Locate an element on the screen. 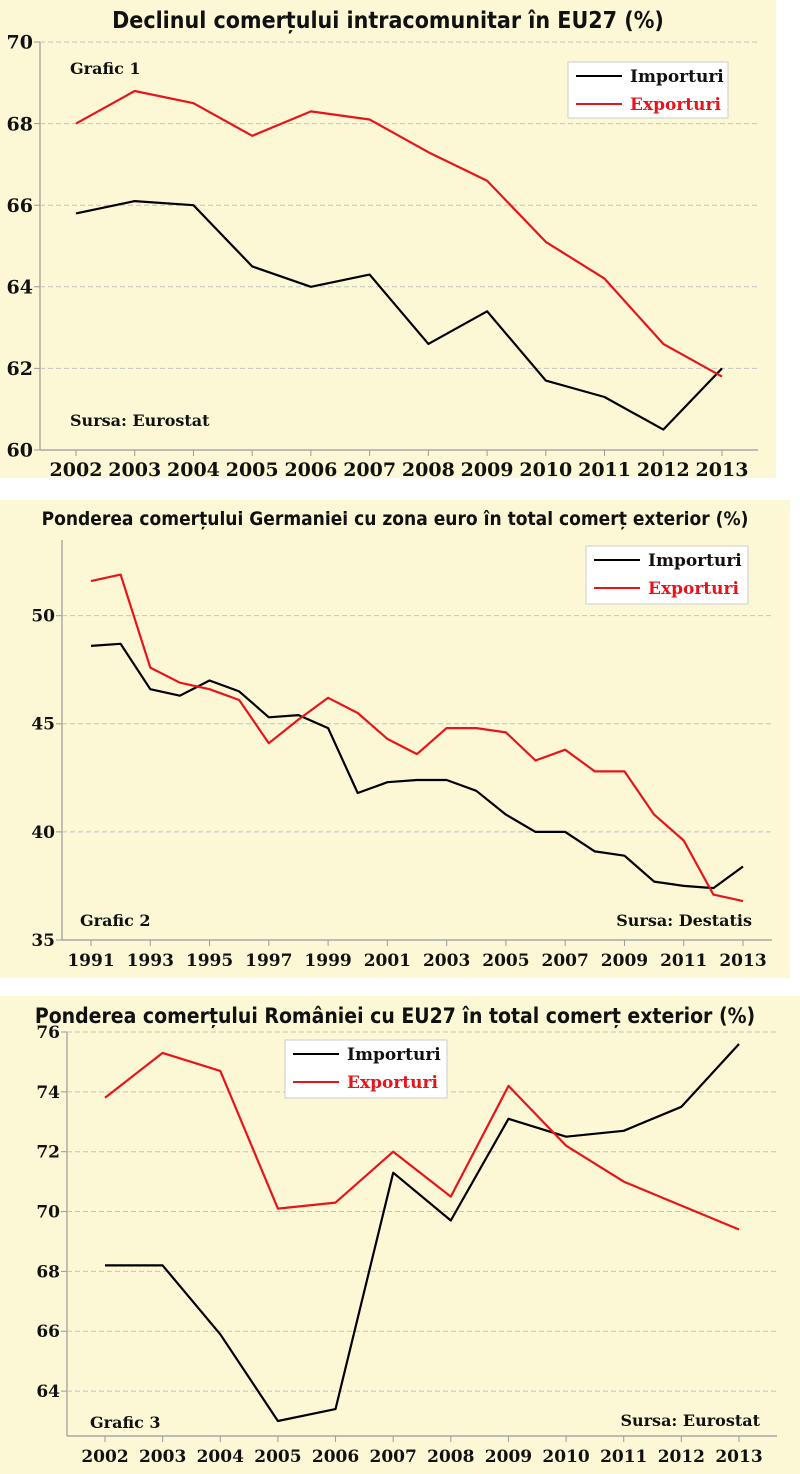 The width and height of the screenshot is (800, 1474). chart-label: Grafic 3 is located at coordinates (125, 1422).